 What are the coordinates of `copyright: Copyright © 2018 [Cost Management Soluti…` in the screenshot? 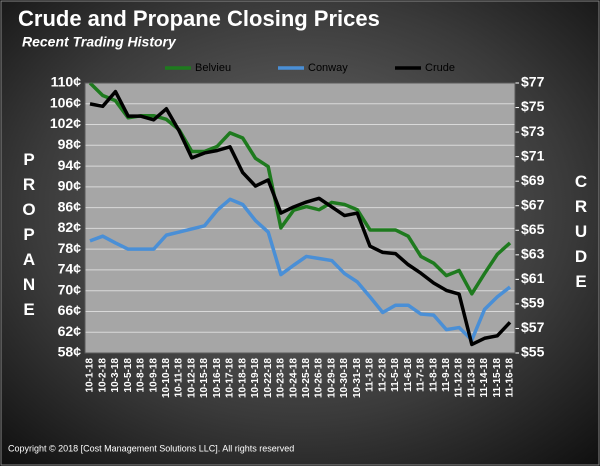 It's located at (151, 448).